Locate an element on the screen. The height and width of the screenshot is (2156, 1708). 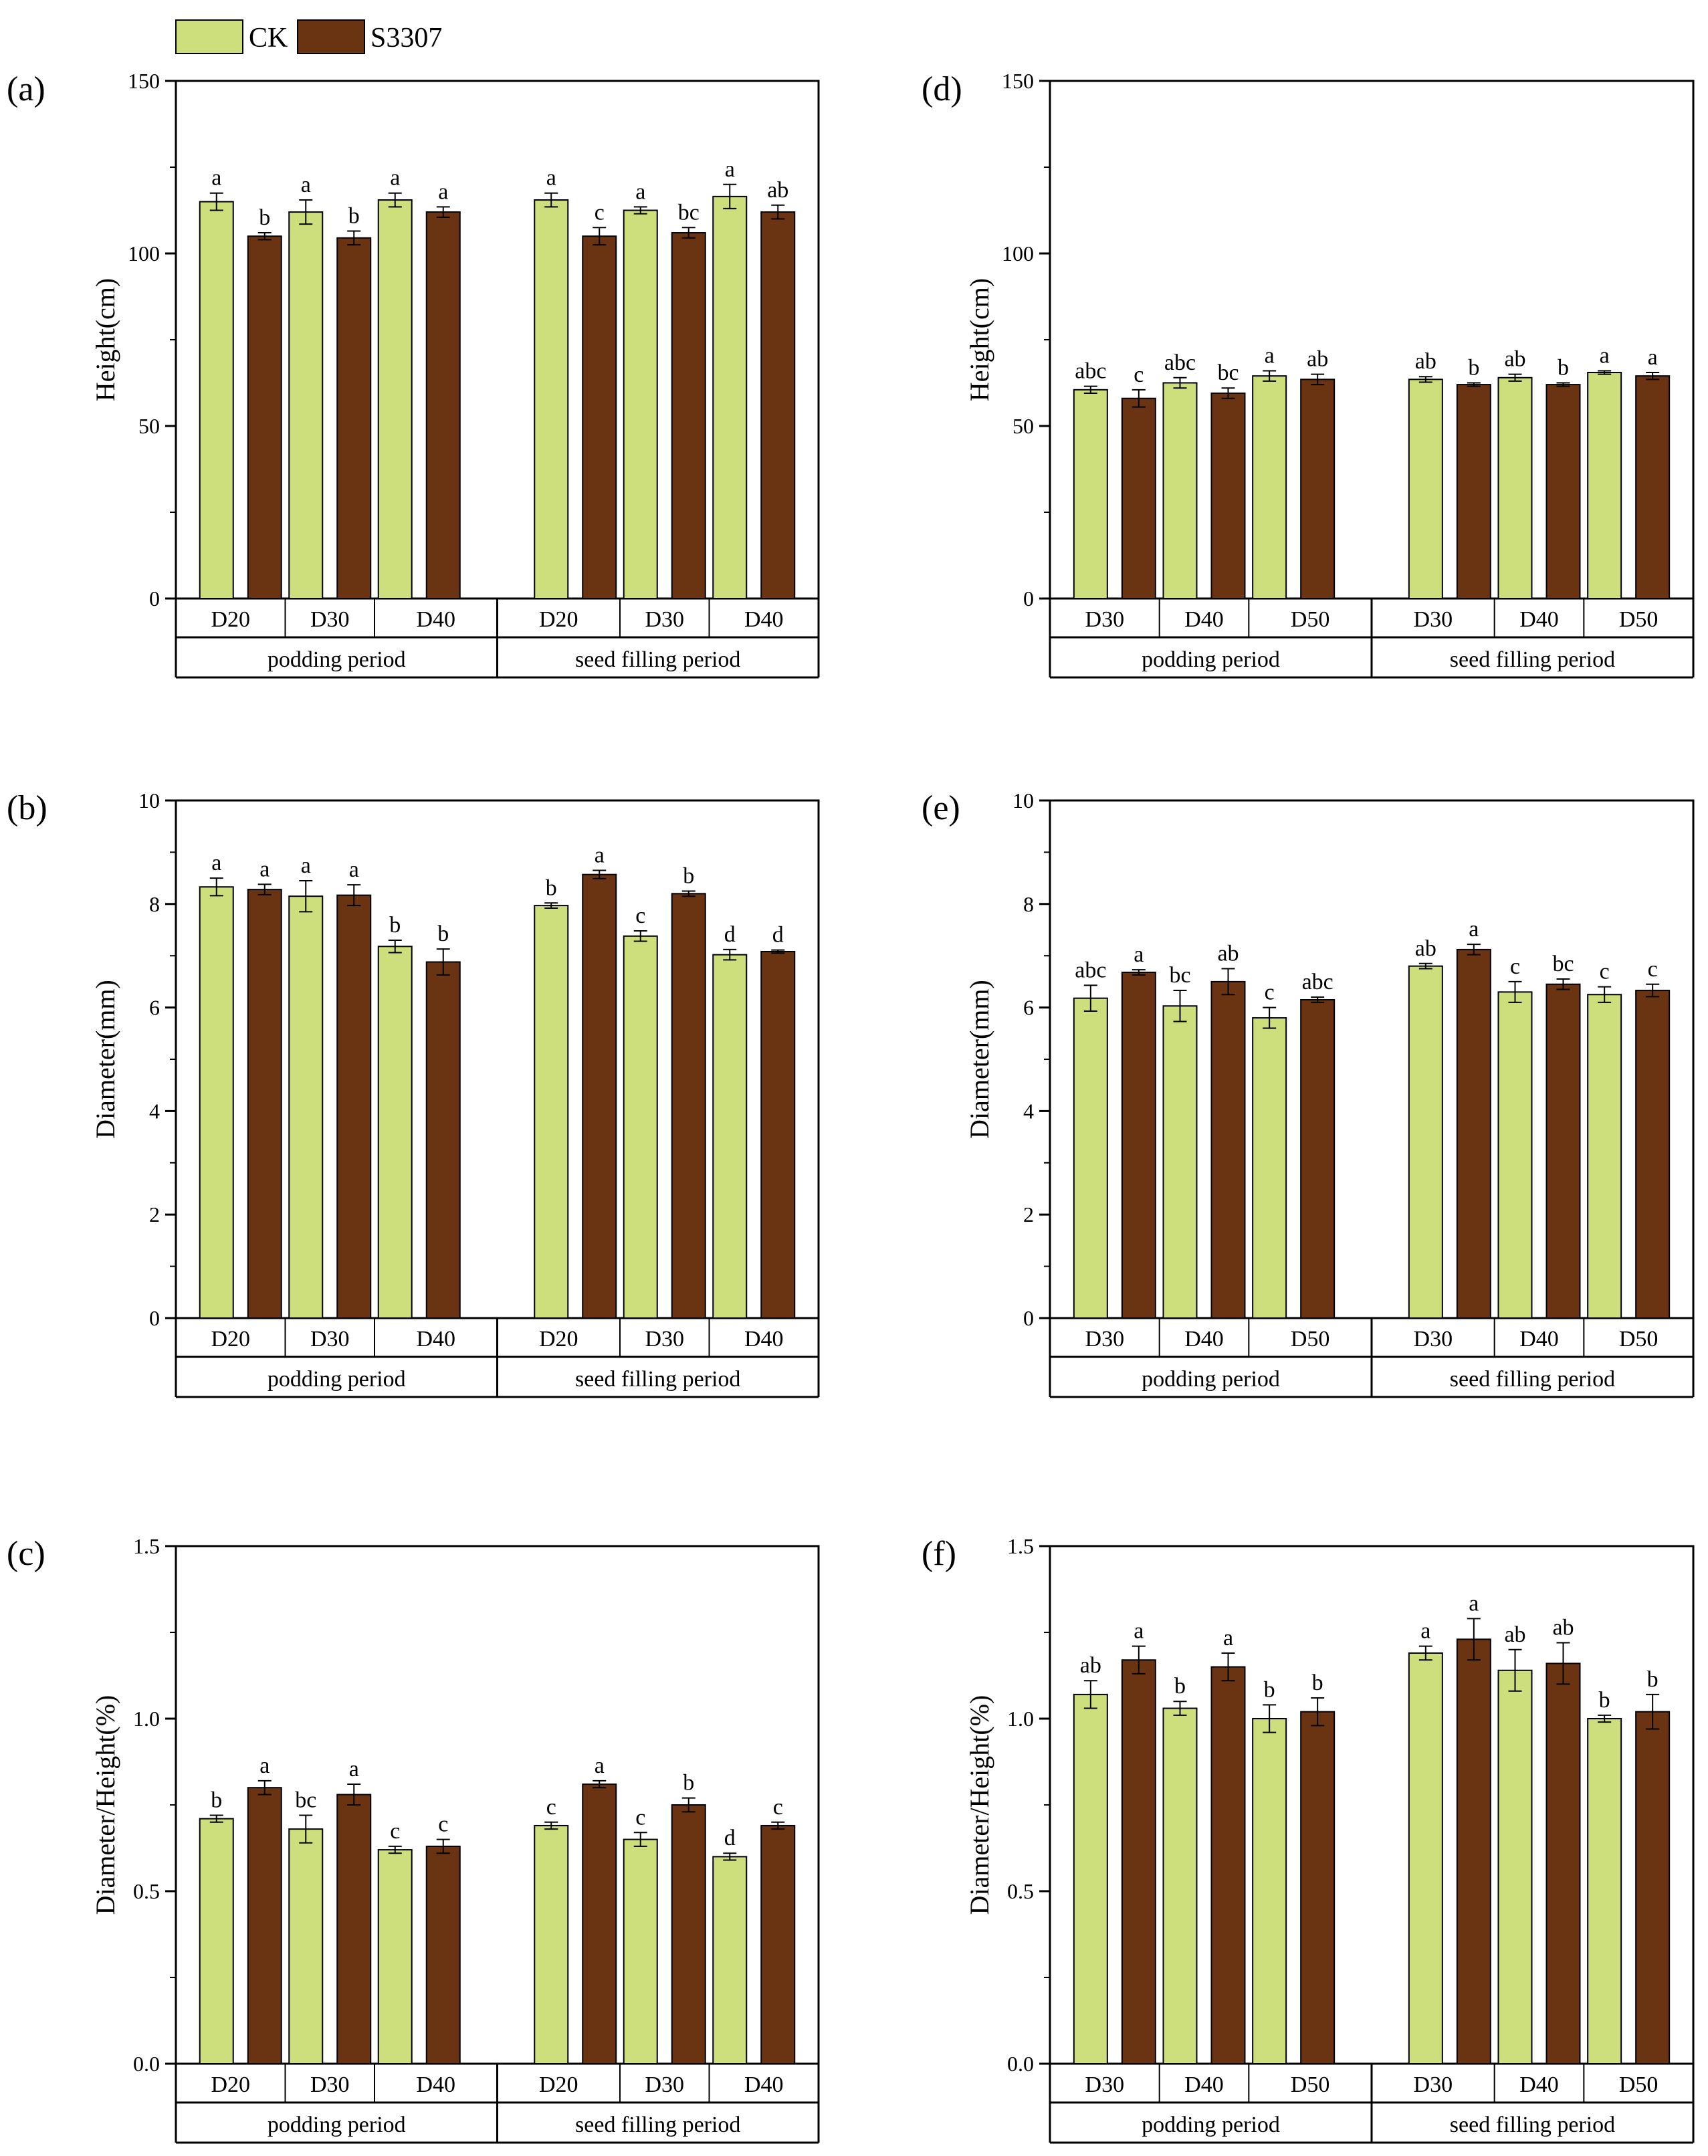
y-tick-label: 1.0 is located at coordinates (1020, 1719).